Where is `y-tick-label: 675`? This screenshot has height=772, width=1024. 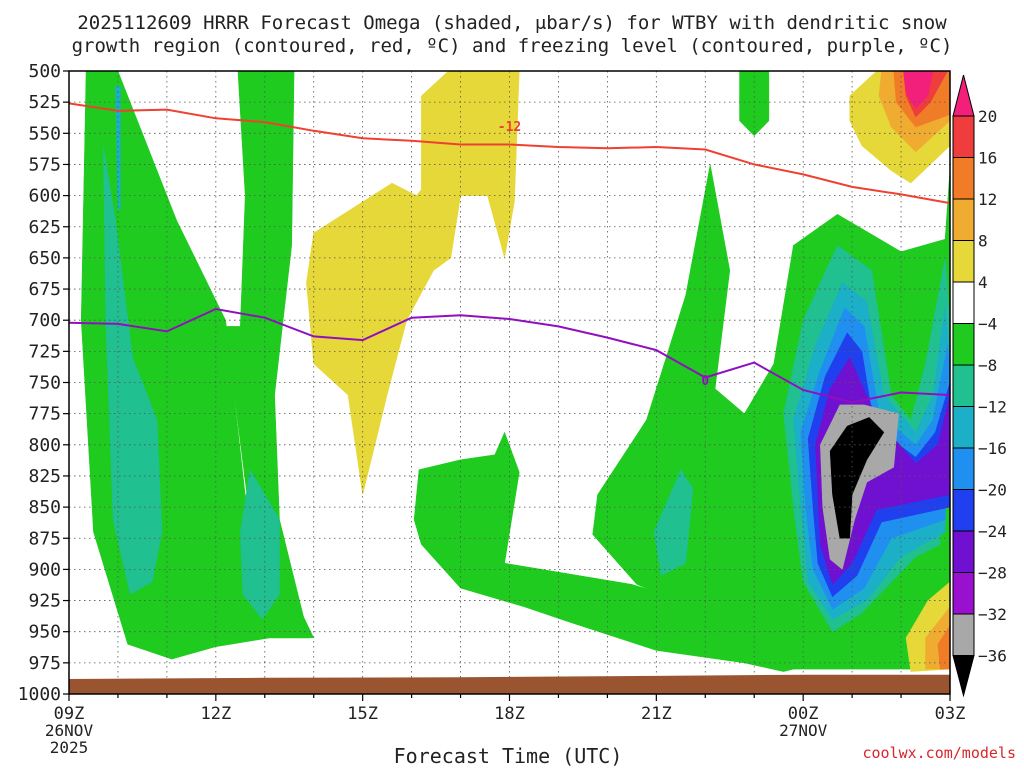 y-tick-label: 675 is located at coordinates (44, 289).